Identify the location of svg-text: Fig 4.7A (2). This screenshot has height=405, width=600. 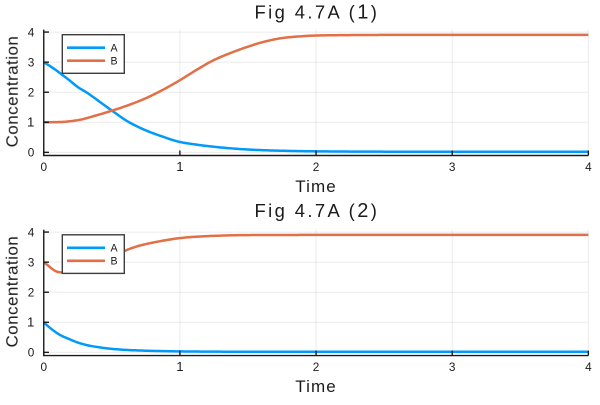
(317, 211).